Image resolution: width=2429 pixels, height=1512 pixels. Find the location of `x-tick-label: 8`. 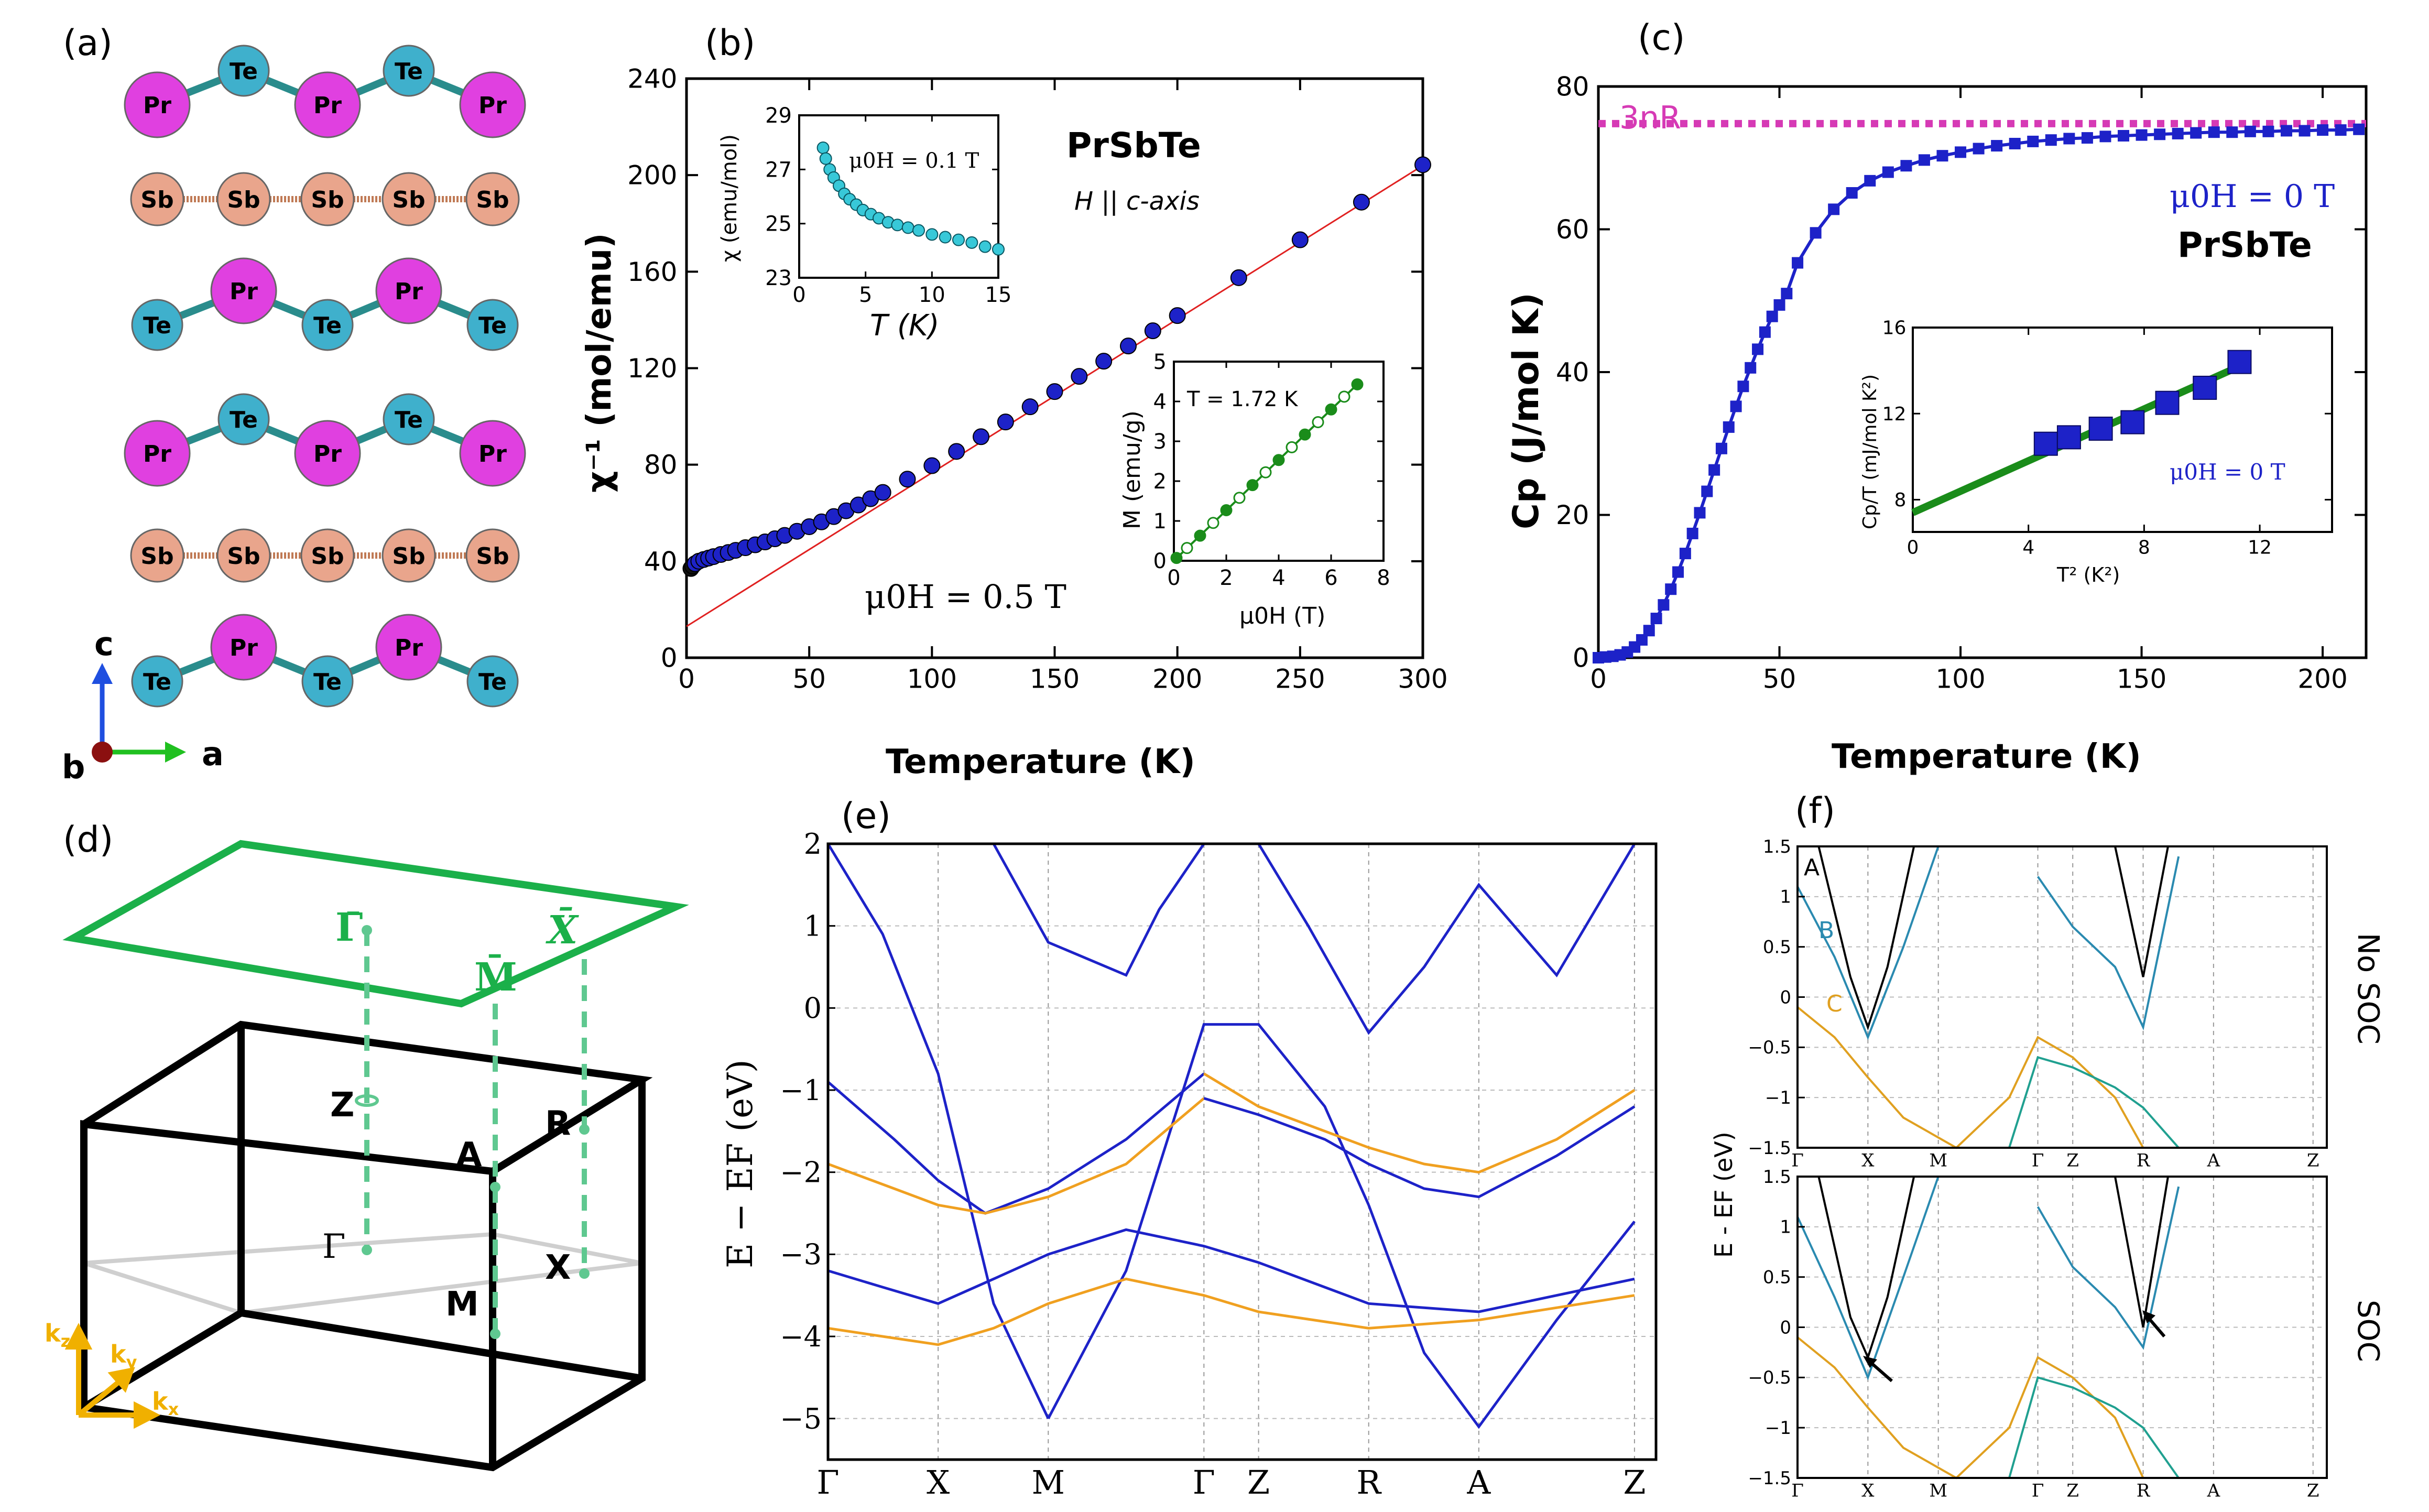

x-tick-label: 8 is located at coordinates (2144, 547).